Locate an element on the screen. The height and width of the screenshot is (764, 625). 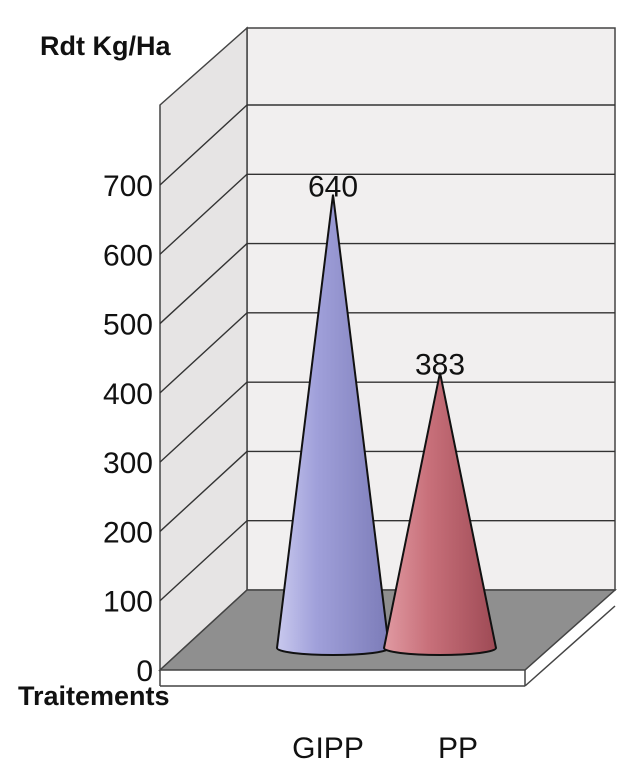
y-tick-label: 0 is located at coordinates (144, 671).